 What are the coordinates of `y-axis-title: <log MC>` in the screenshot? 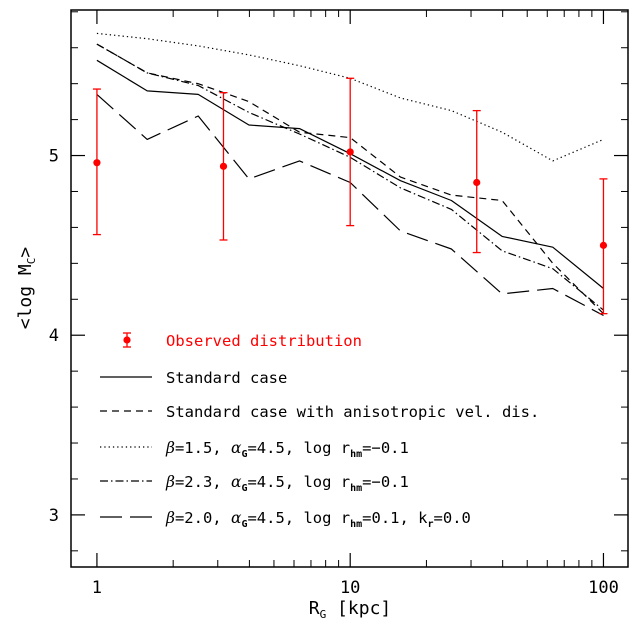 It's located at (26, 288).